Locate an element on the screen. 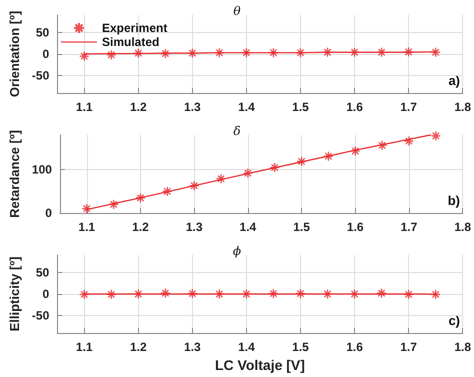 Image resolution: width=474 pixels, height=377 pixels. x-axis-title: LC Voltaje [V] is located at coordinates (259, 364).